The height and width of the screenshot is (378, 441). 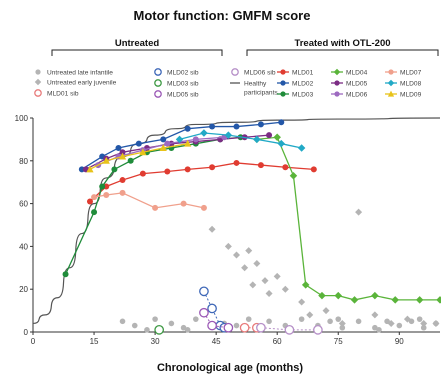 What do you see at coordinates (282, 93) in the screenshot?
I see `legend-swatch-mld03` at bounding box center [282, 93].